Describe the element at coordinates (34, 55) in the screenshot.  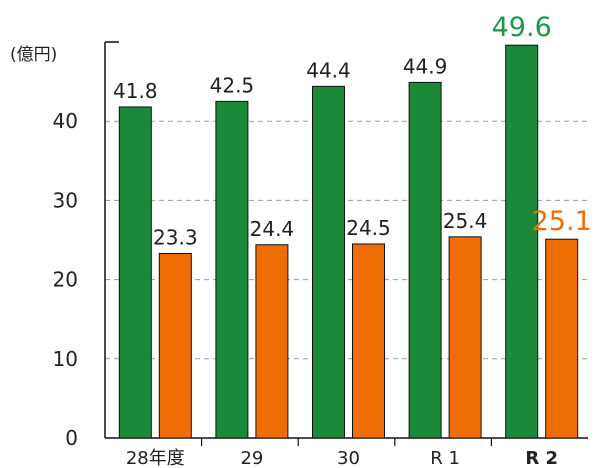
I see `y-axis-unit-label: (億円)` at that location.